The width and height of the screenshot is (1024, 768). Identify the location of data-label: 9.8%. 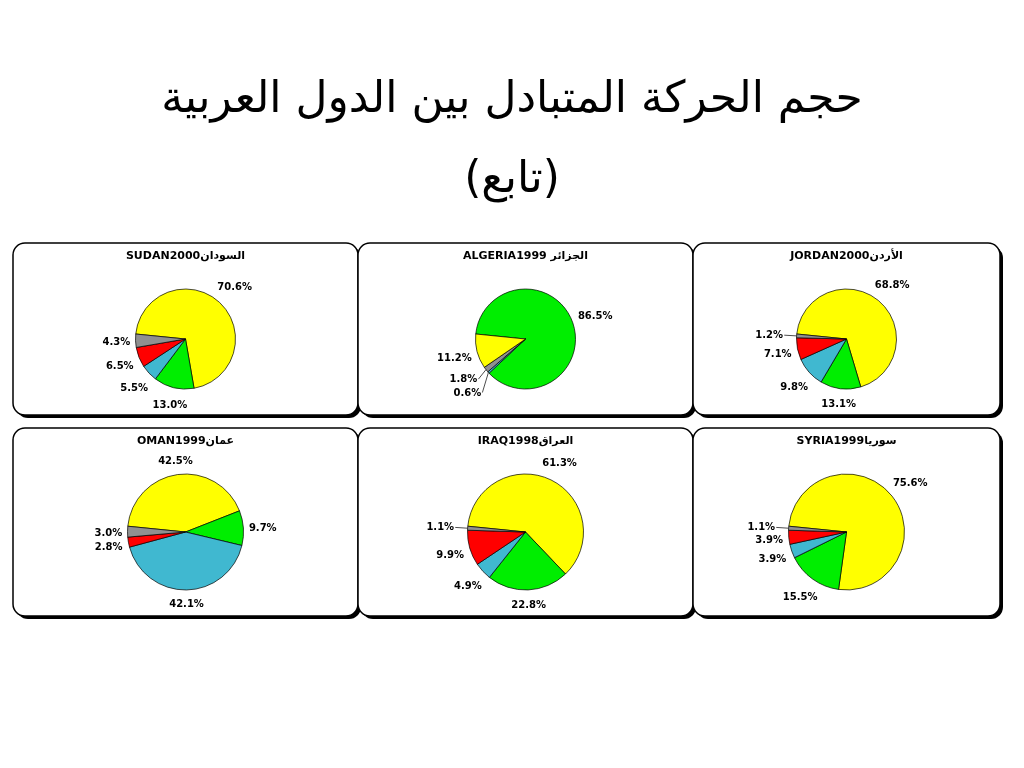
(794, 386).